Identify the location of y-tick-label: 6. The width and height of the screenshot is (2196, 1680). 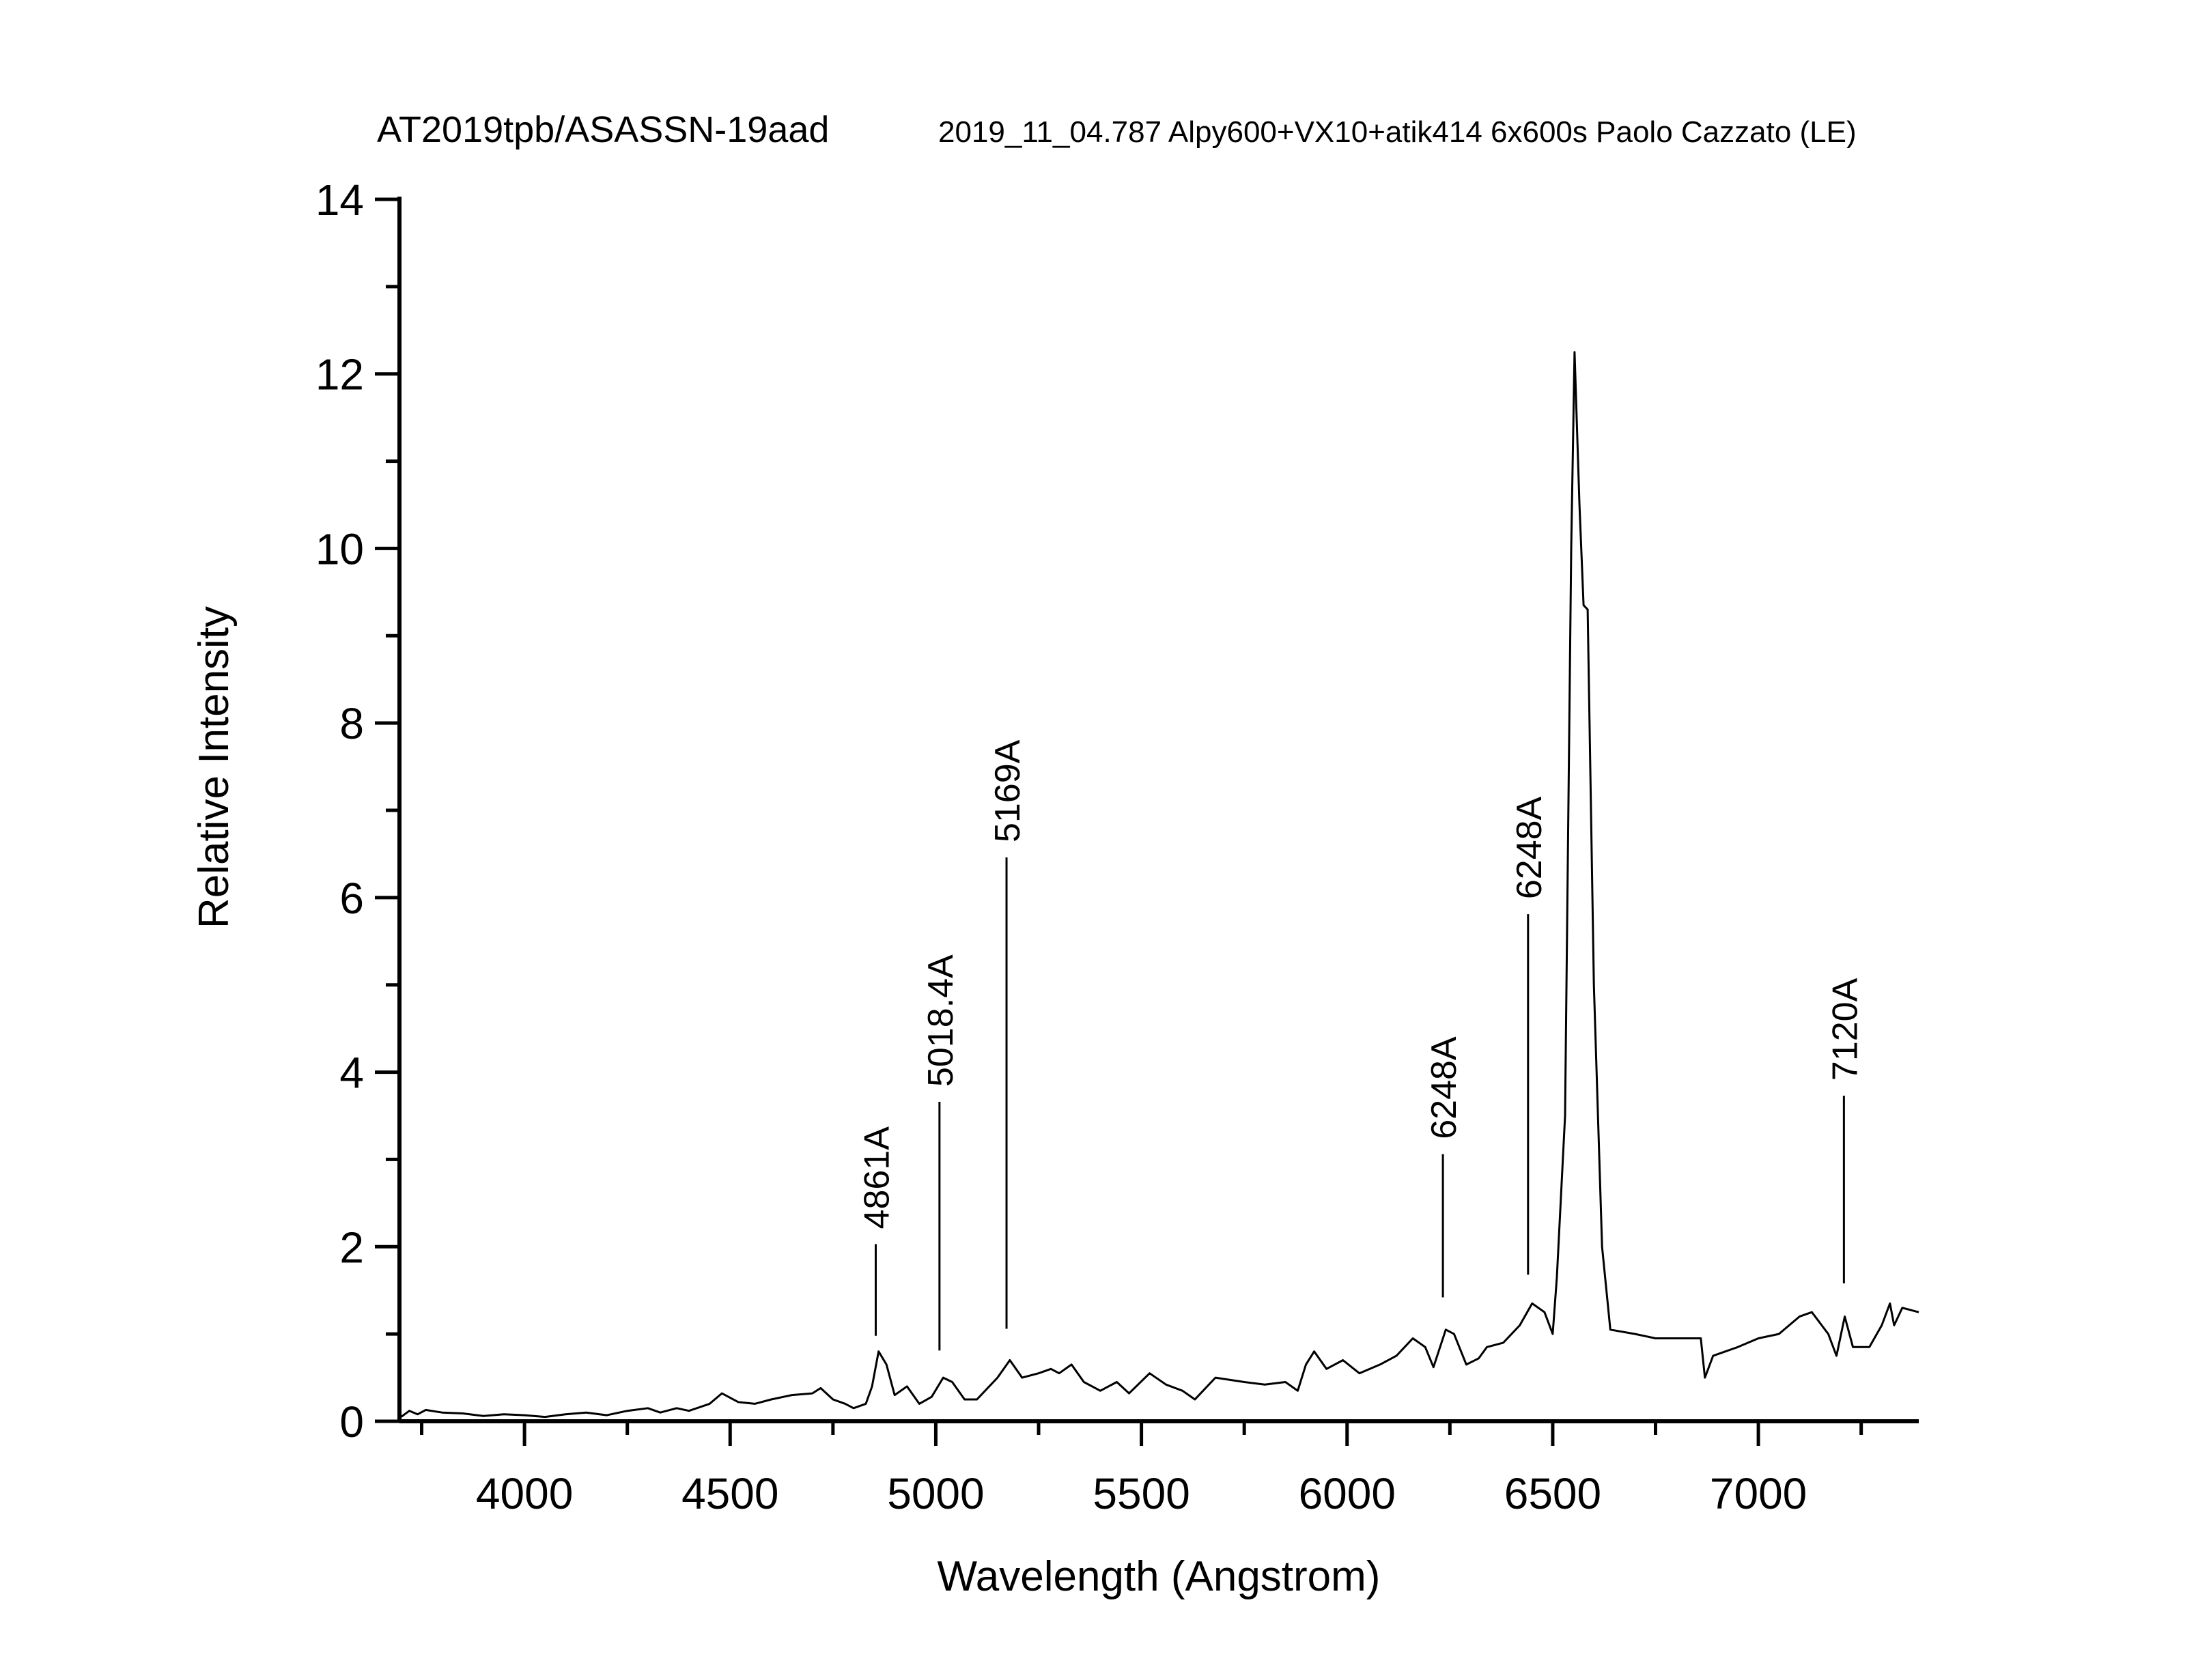
(352, 898).